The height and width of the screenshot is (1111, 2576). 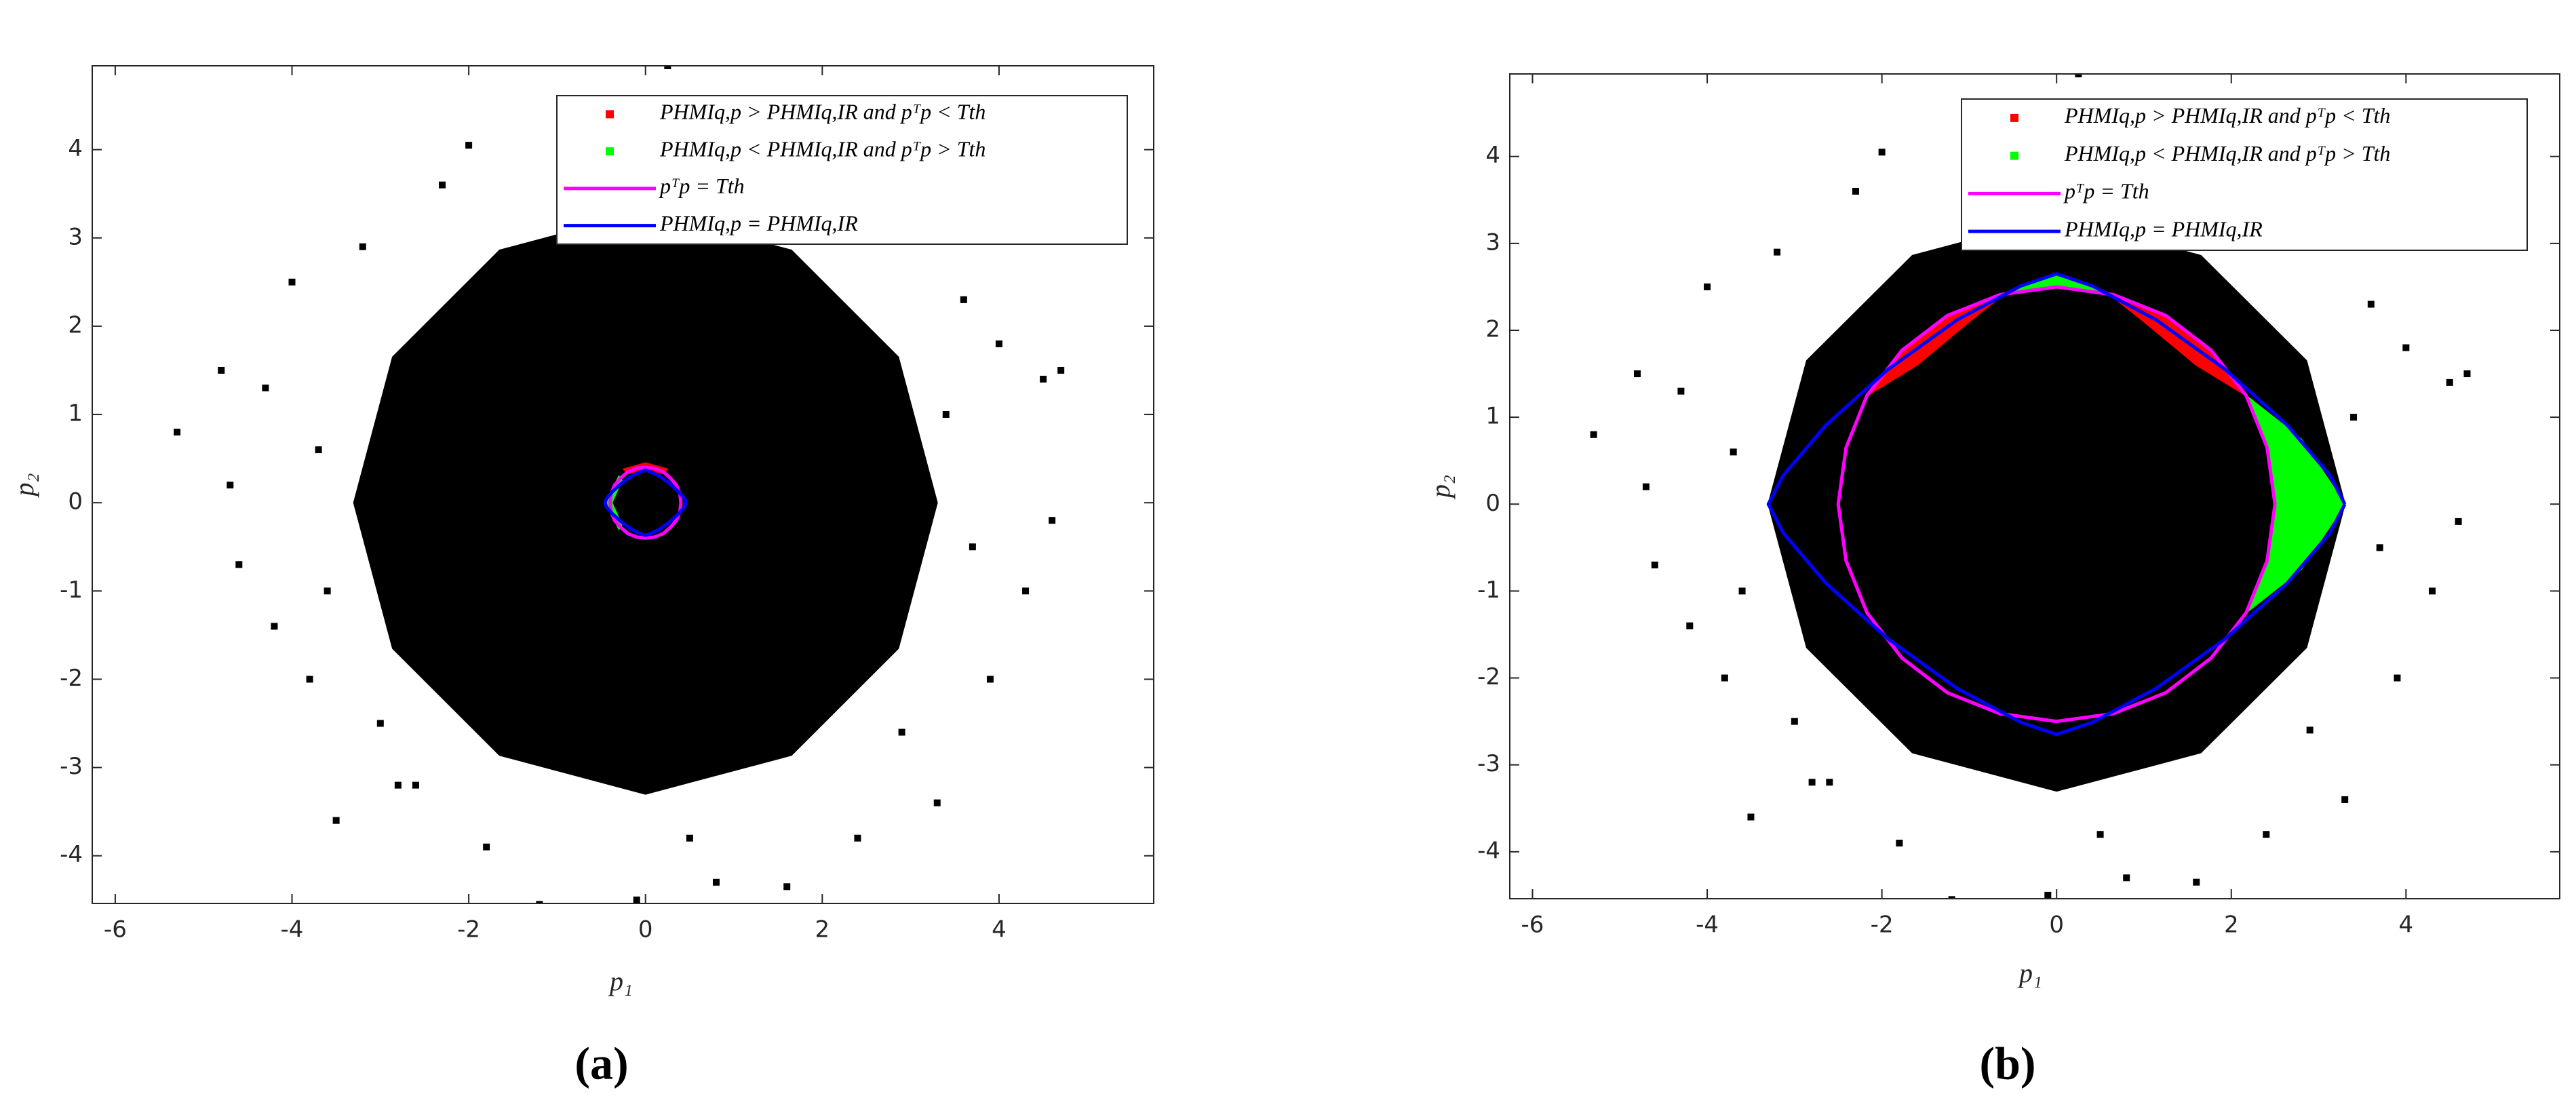 I want to click on x-axis-label: p₁, so click(x=2029, y=973).